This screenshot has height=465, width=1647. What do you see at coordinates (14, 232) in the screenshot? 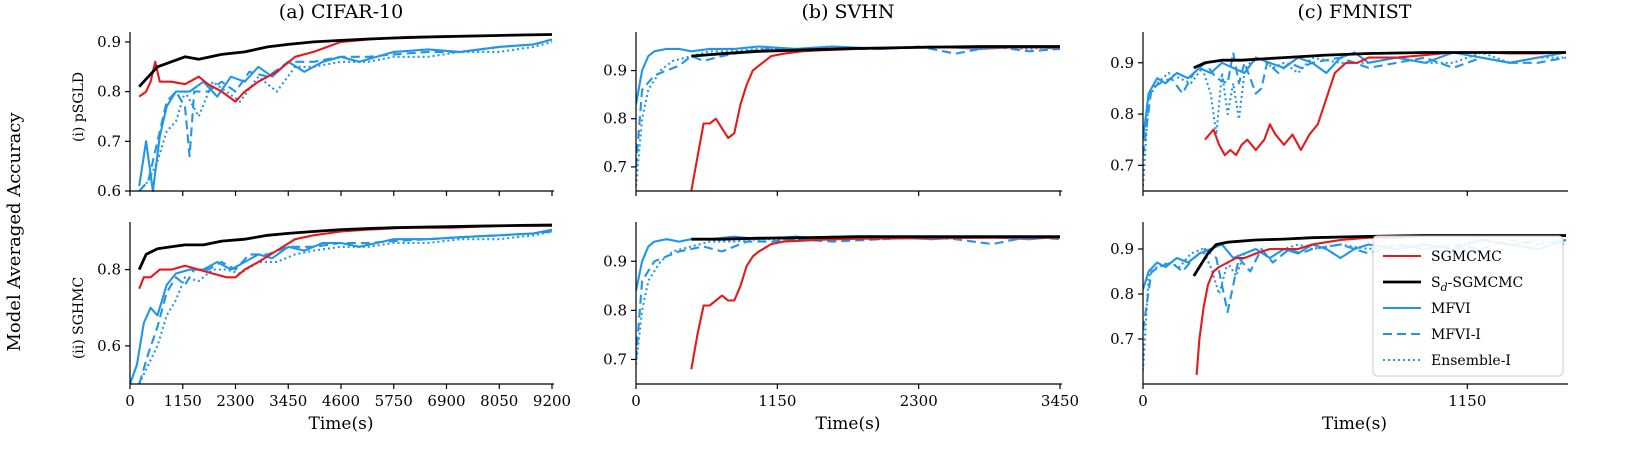
I see `y-axis-label: Model Averaged Accuracy` at bounding box center [14, 232].